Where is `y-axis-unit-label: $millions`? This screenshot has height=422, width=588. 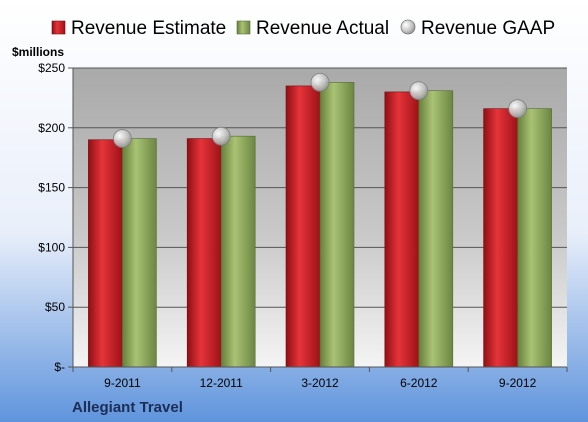
y-axis-unit-label: $millions is located at coordinates (38, 52).